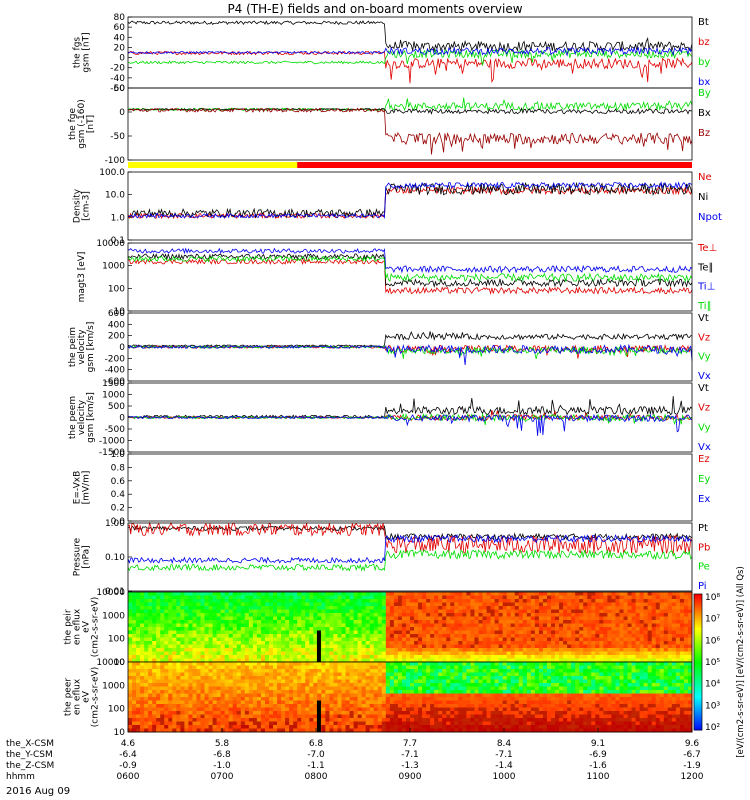 The image size is (750, 800). I want to click on series-line-Te∥, so click(410, 270).